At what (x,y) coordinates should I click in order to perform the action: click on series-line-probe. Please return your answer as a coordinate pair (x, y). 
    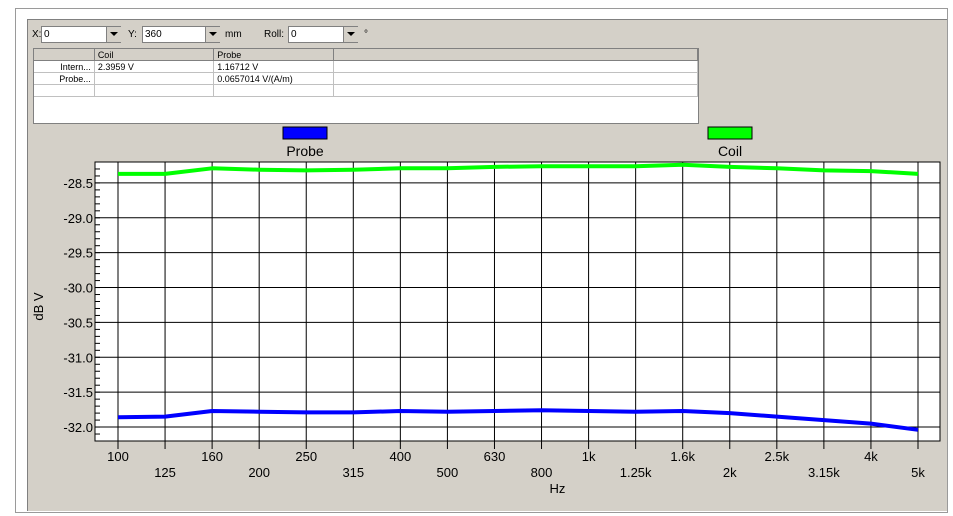
    Looking at the image, I should click on (518, 420).